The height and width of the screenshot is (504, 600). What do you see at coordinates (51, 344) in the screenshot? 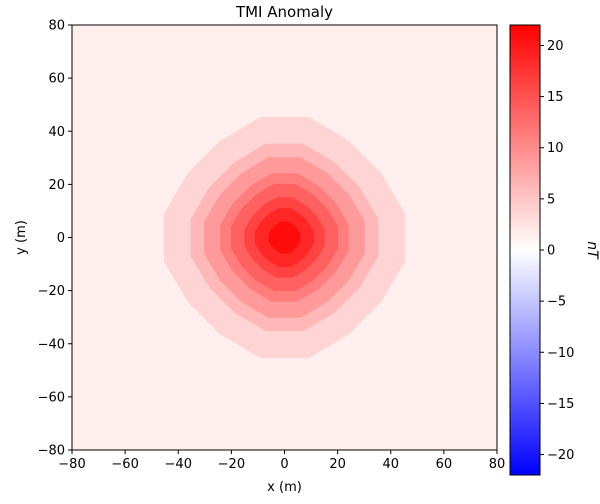
I see `y-tick-label: −40` at bounding box center [51, 344].